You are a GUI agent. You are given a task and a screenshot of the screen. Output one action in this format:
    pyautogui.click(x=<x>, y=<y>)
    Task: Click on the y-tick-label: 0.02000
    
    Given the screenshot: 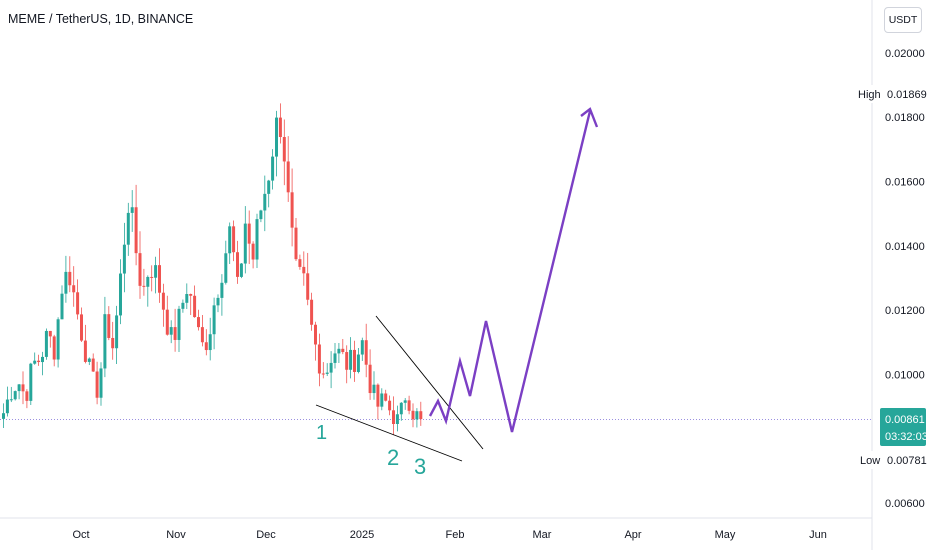 What is the action you would take?
    pyautogui.click(x=905, y=54)
    